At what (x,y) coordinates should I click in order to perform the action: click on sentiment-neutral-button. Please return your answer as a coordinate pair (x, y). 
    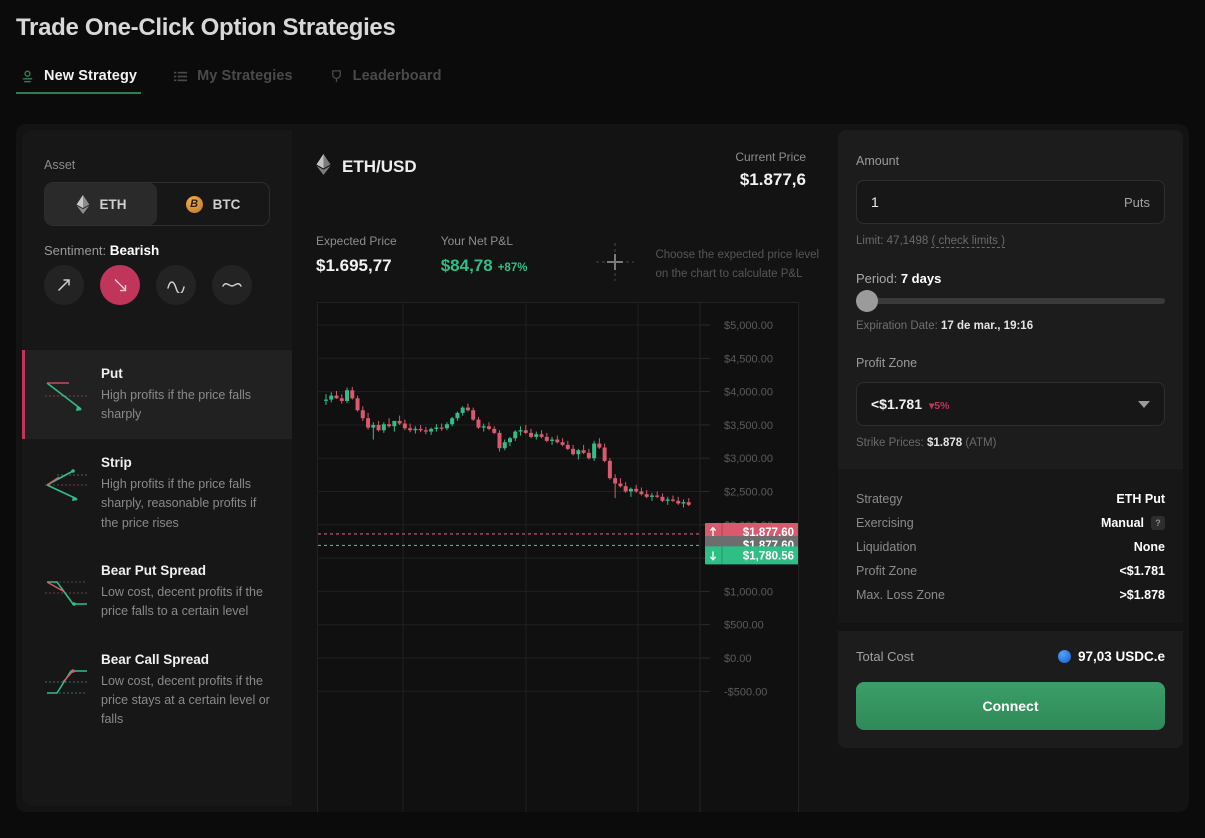
    Looking at the image, I should click on (232, 285).